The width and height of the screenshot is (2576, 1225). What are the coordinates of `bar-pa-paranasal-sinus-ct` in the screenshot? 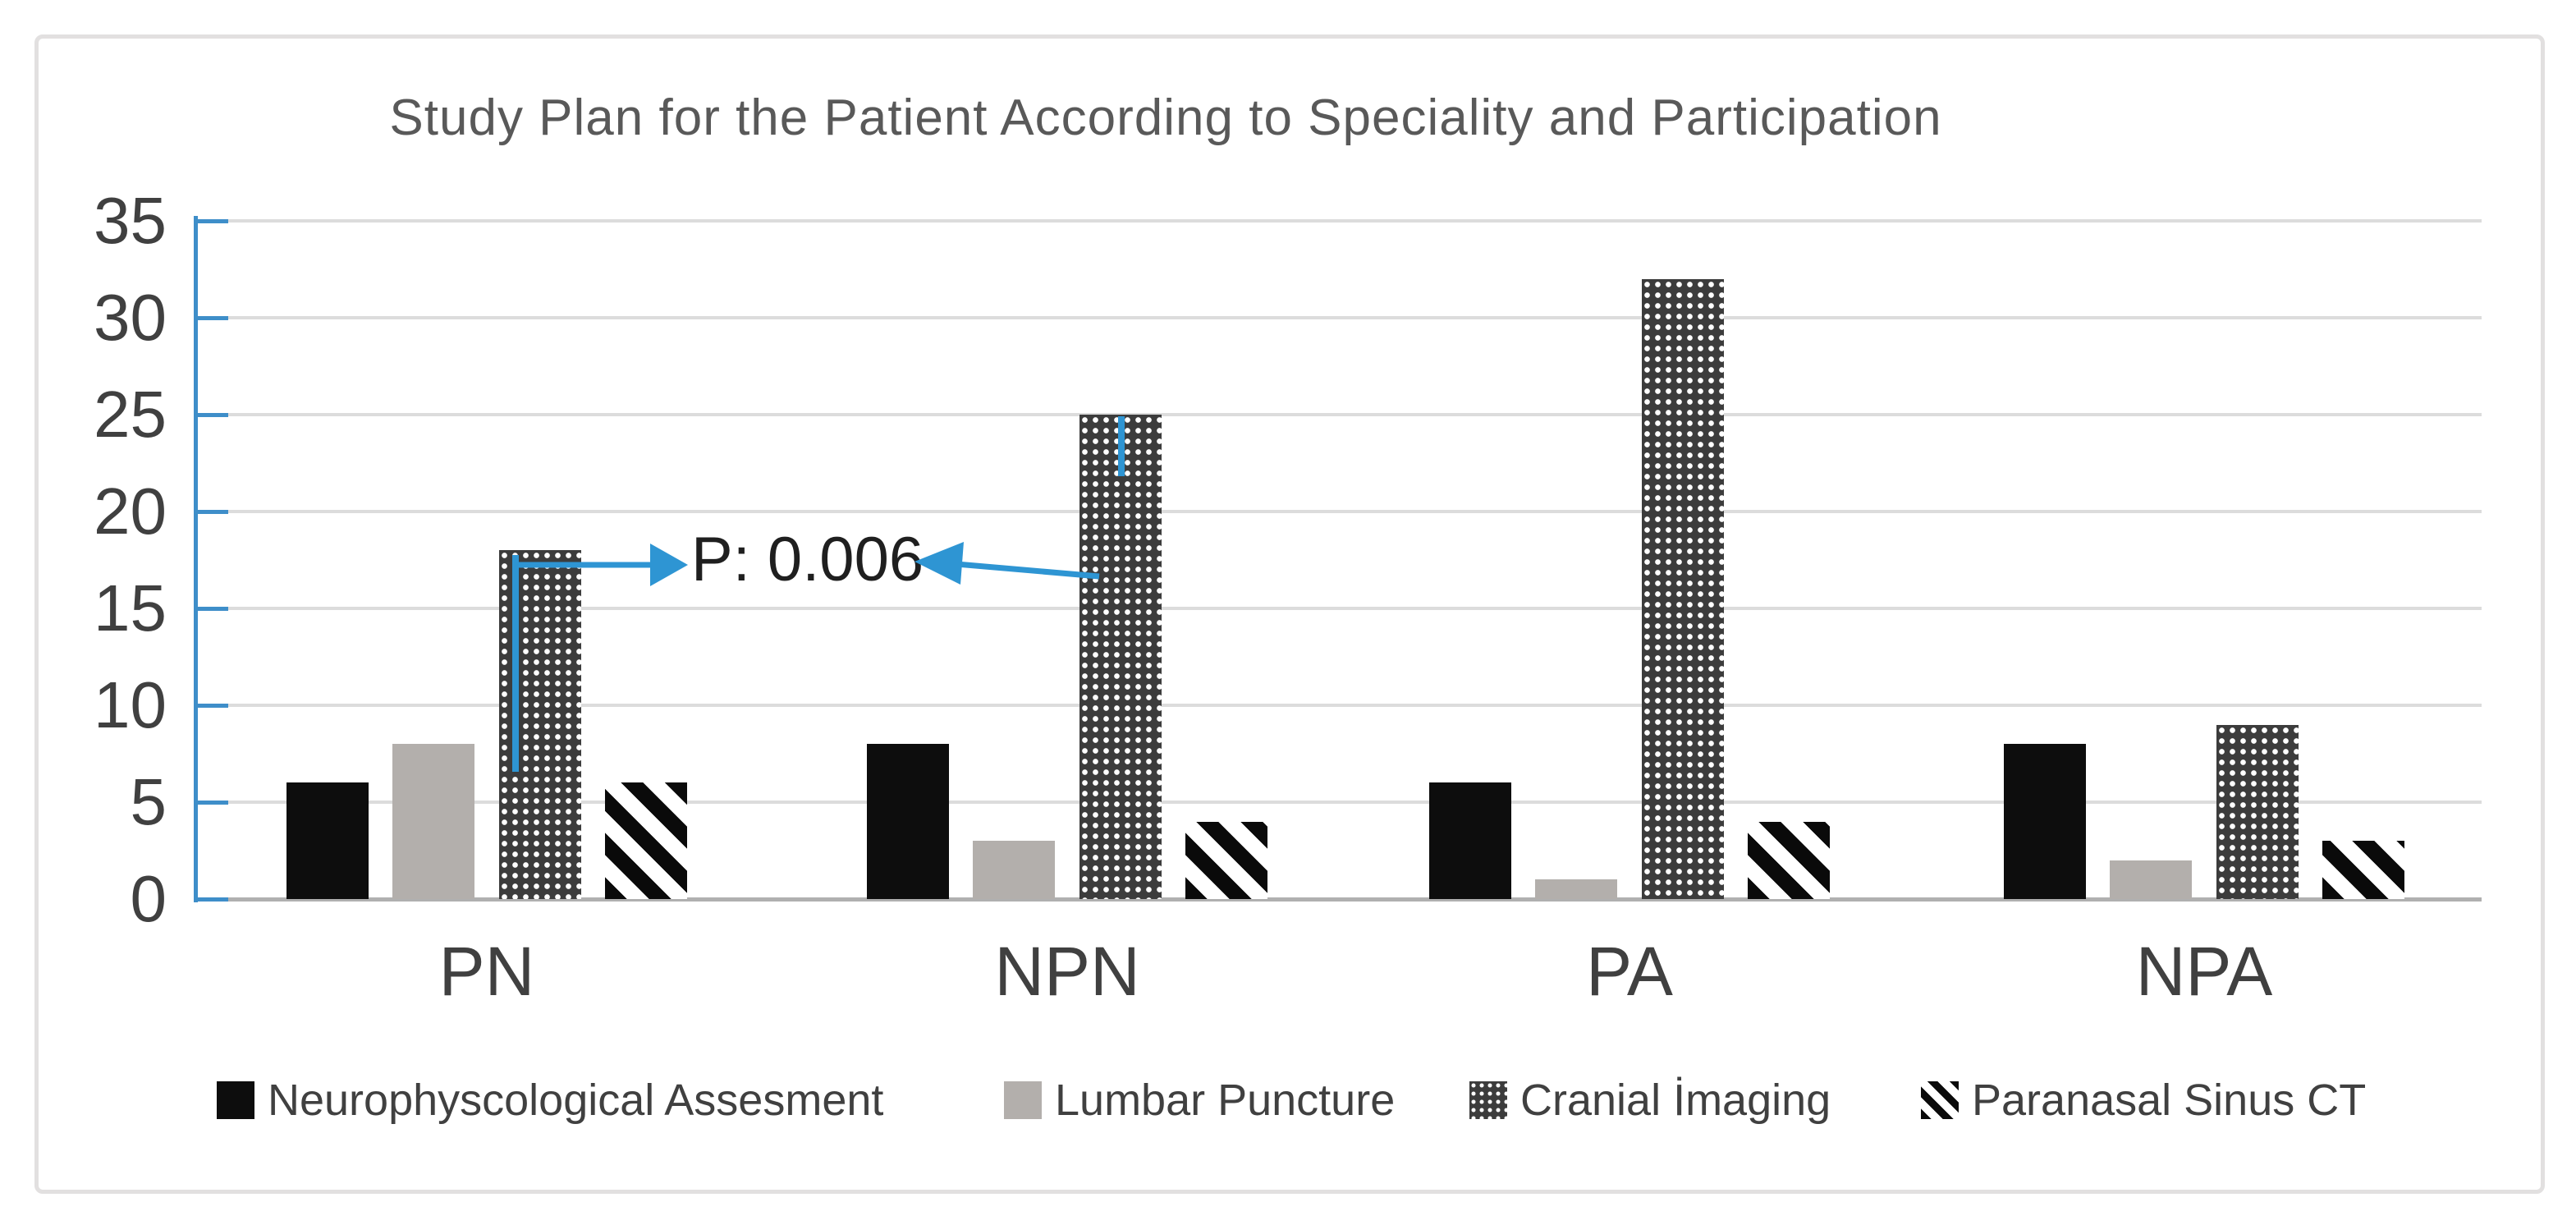 It's located at (1789, 860).